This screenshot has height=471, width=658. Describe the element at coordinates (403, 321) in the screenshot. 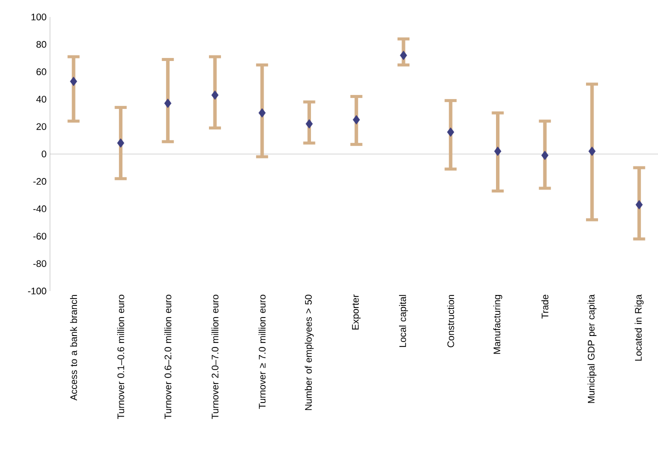

I see `x-tick-label: Local capital` at that location.